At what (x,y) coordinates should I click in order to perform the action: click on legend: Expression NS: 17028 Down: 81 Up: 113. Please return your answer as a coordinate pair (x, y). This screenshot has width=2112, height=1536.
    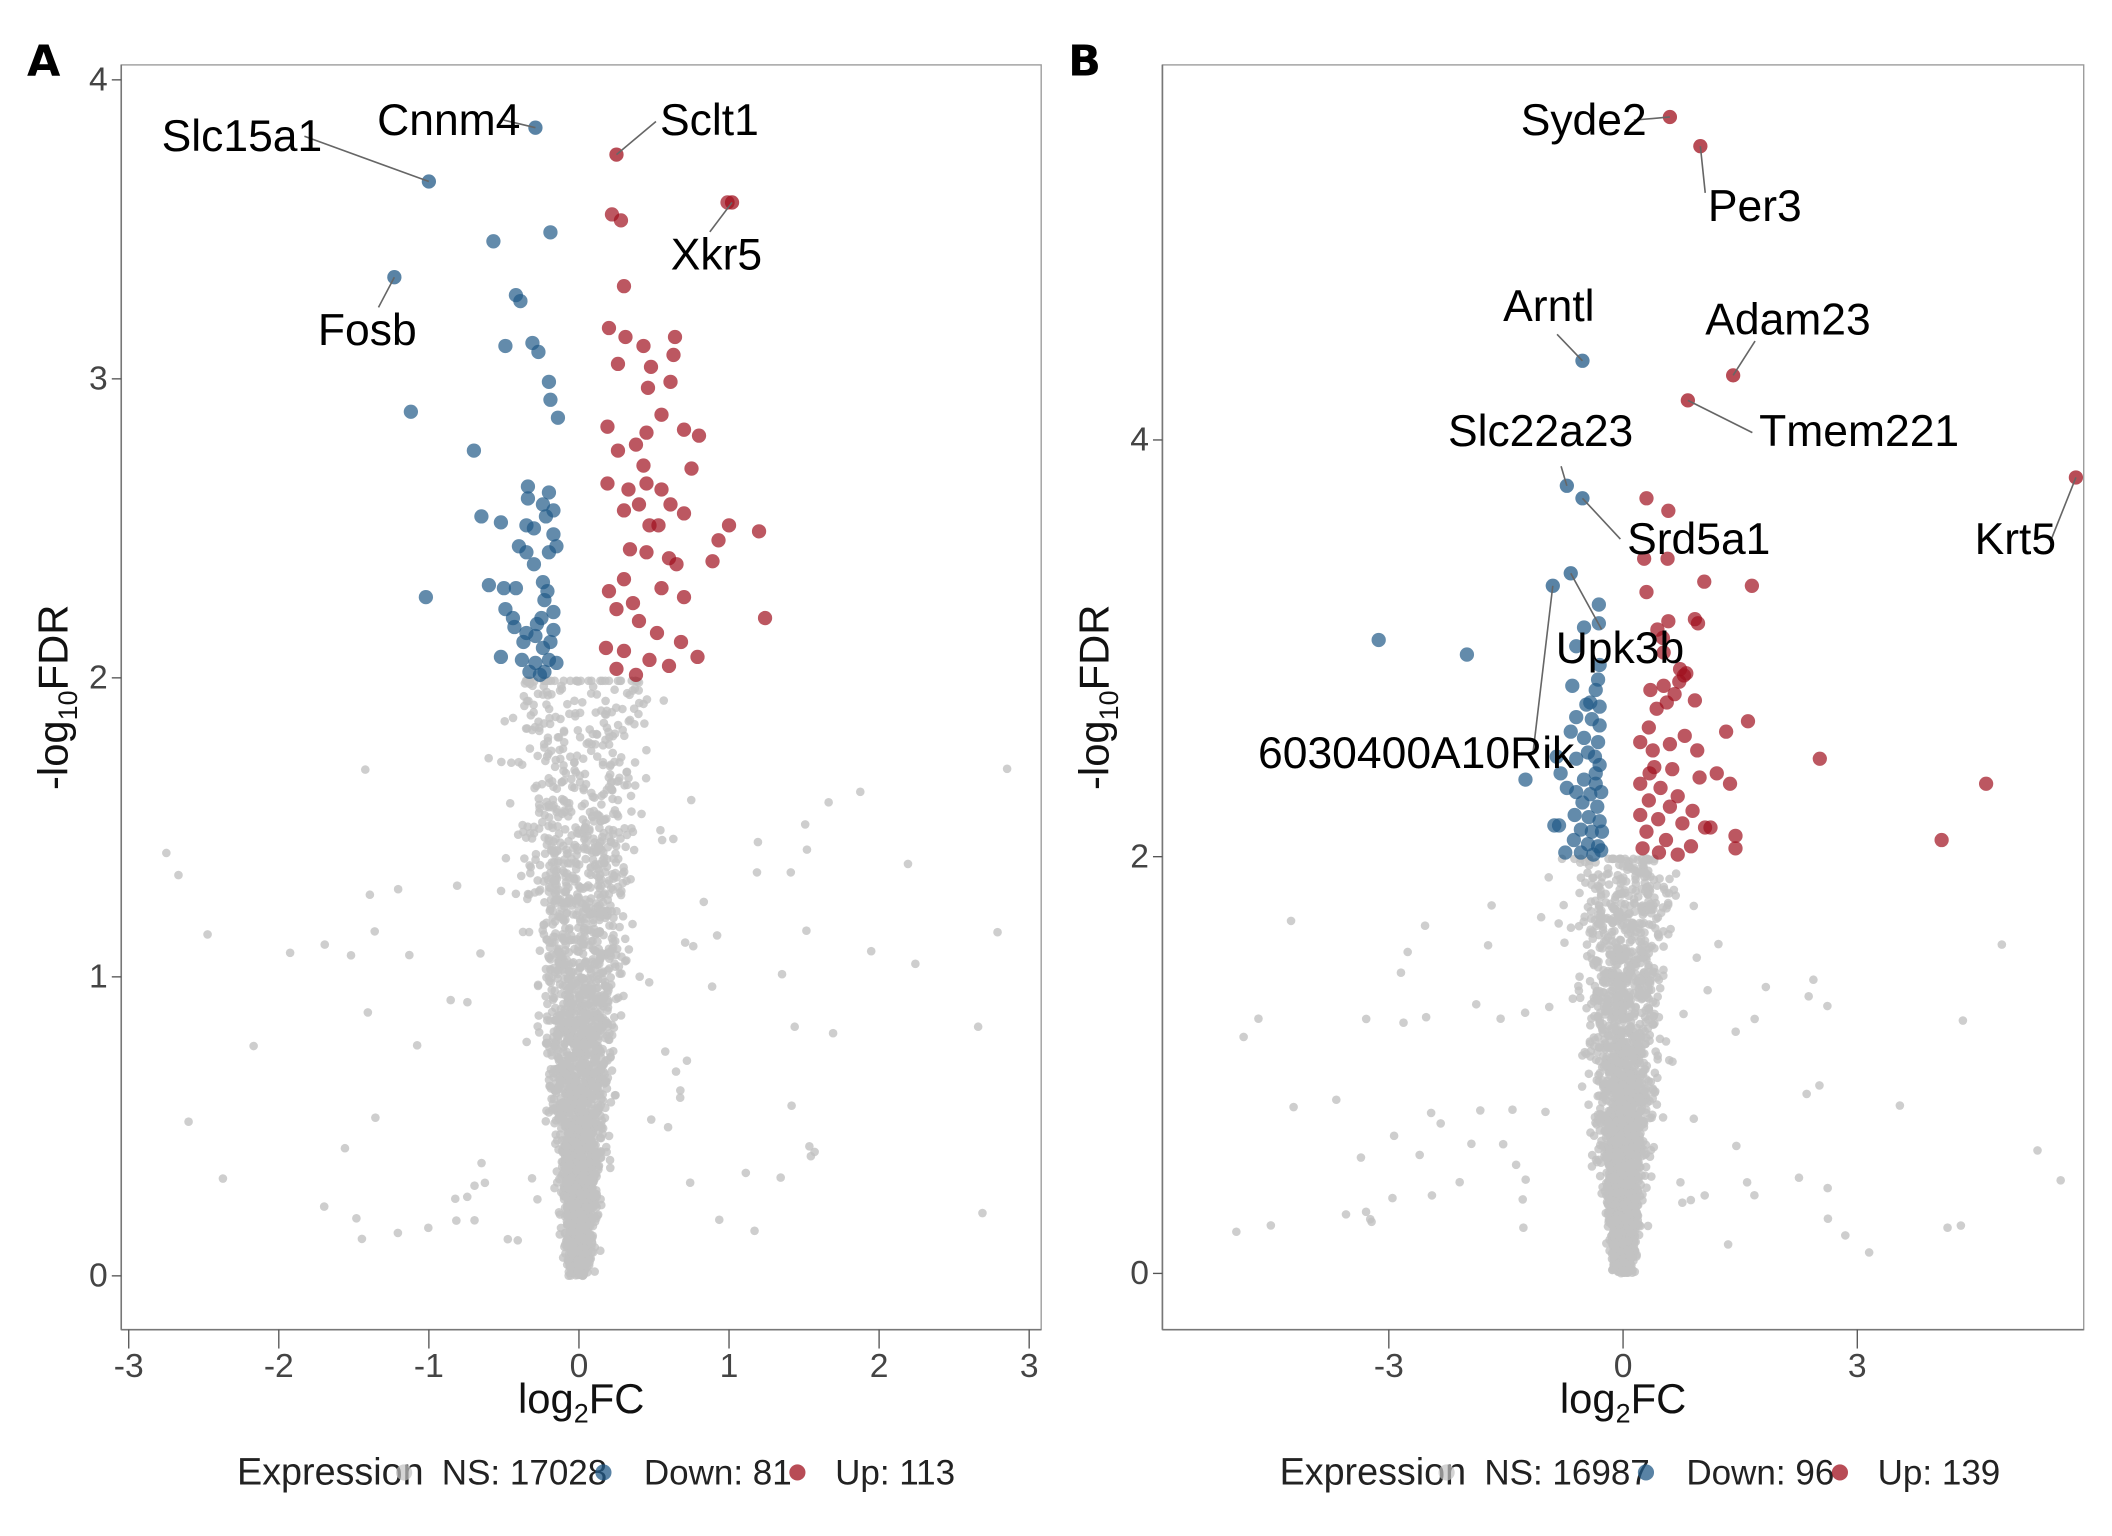
    Looking at the image, I should click on (596, 1472).